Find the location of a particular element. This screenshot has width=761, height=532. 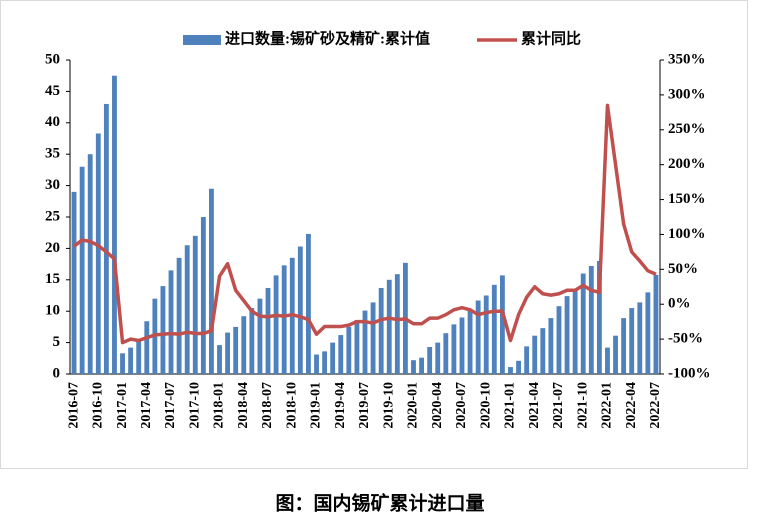

x-tick-label: 2017-10 is located at coordinates (194, 405).